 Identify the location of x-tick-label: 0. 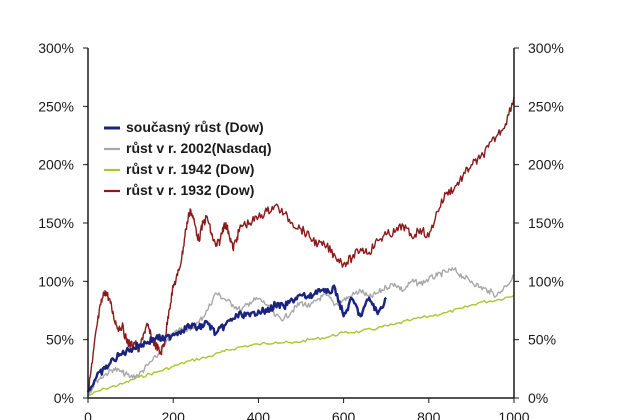
(88, 414).